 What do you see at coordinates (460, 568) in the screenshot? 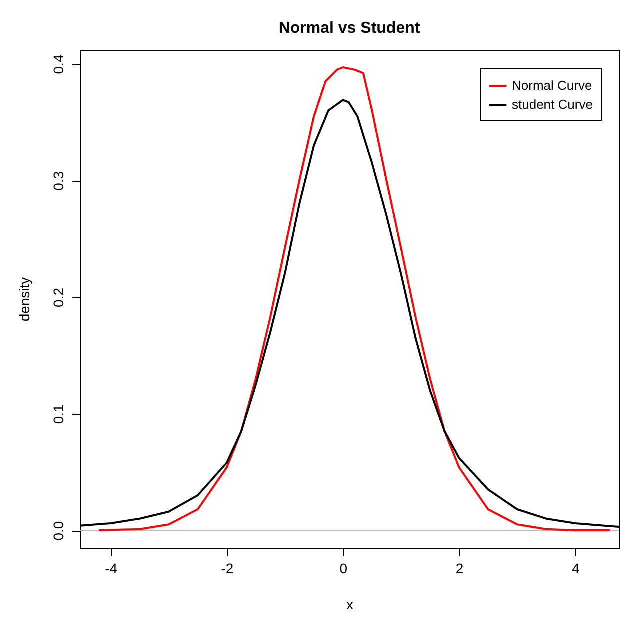
I see `x-tick-label: 2` at bounding box center [460, 568].